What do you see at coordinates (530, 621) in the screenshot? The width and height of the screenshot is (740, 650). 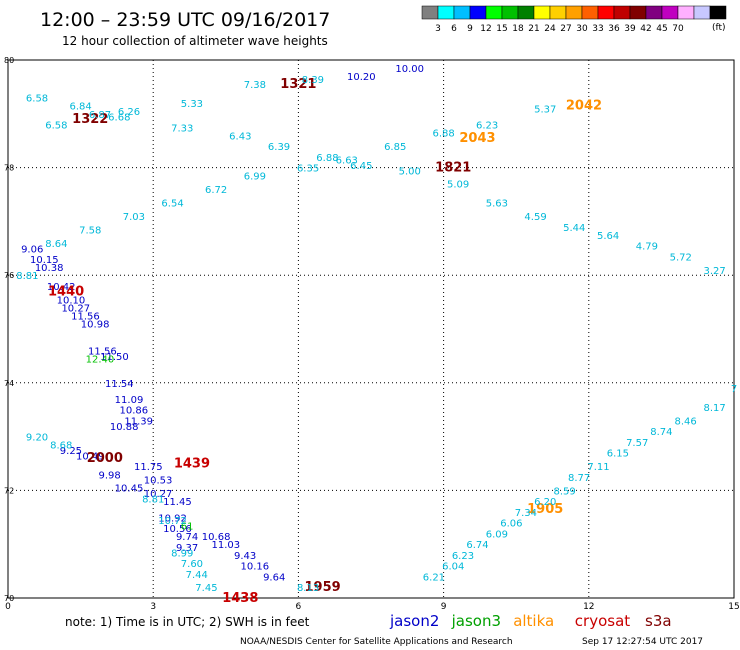 I see `satellite-legend: jason2 jason3 altika cryosat s3a` at bounding box center [530, 621].